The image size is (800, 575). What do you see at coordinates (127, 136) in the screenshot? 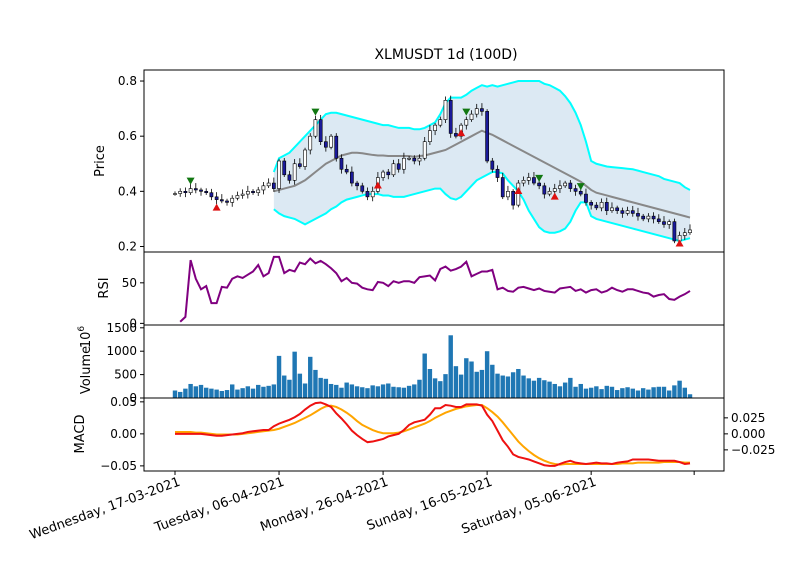
I see `price-y-tick-label: 0.6` at bounding box center [127, 136].